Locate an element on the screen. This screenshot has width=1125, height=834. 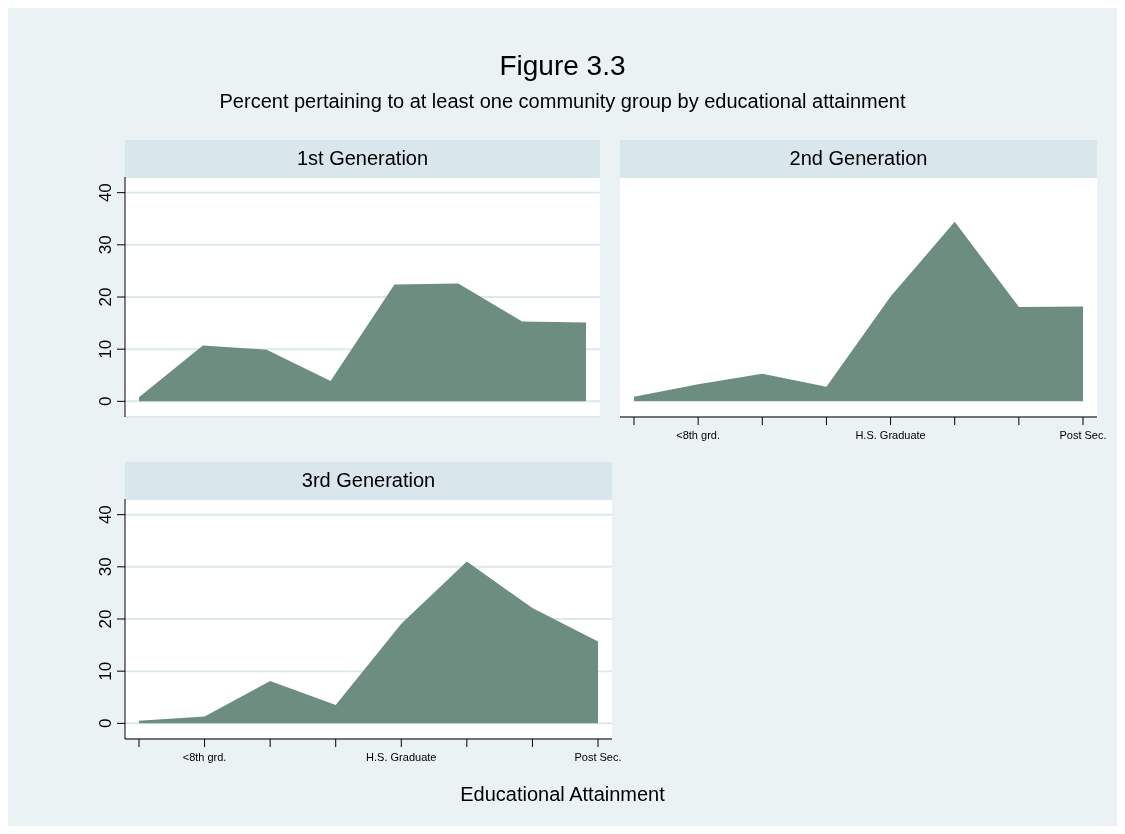
text: Percent pertaining to at least one community group by educational attainment is located at coordinates (562, 101).